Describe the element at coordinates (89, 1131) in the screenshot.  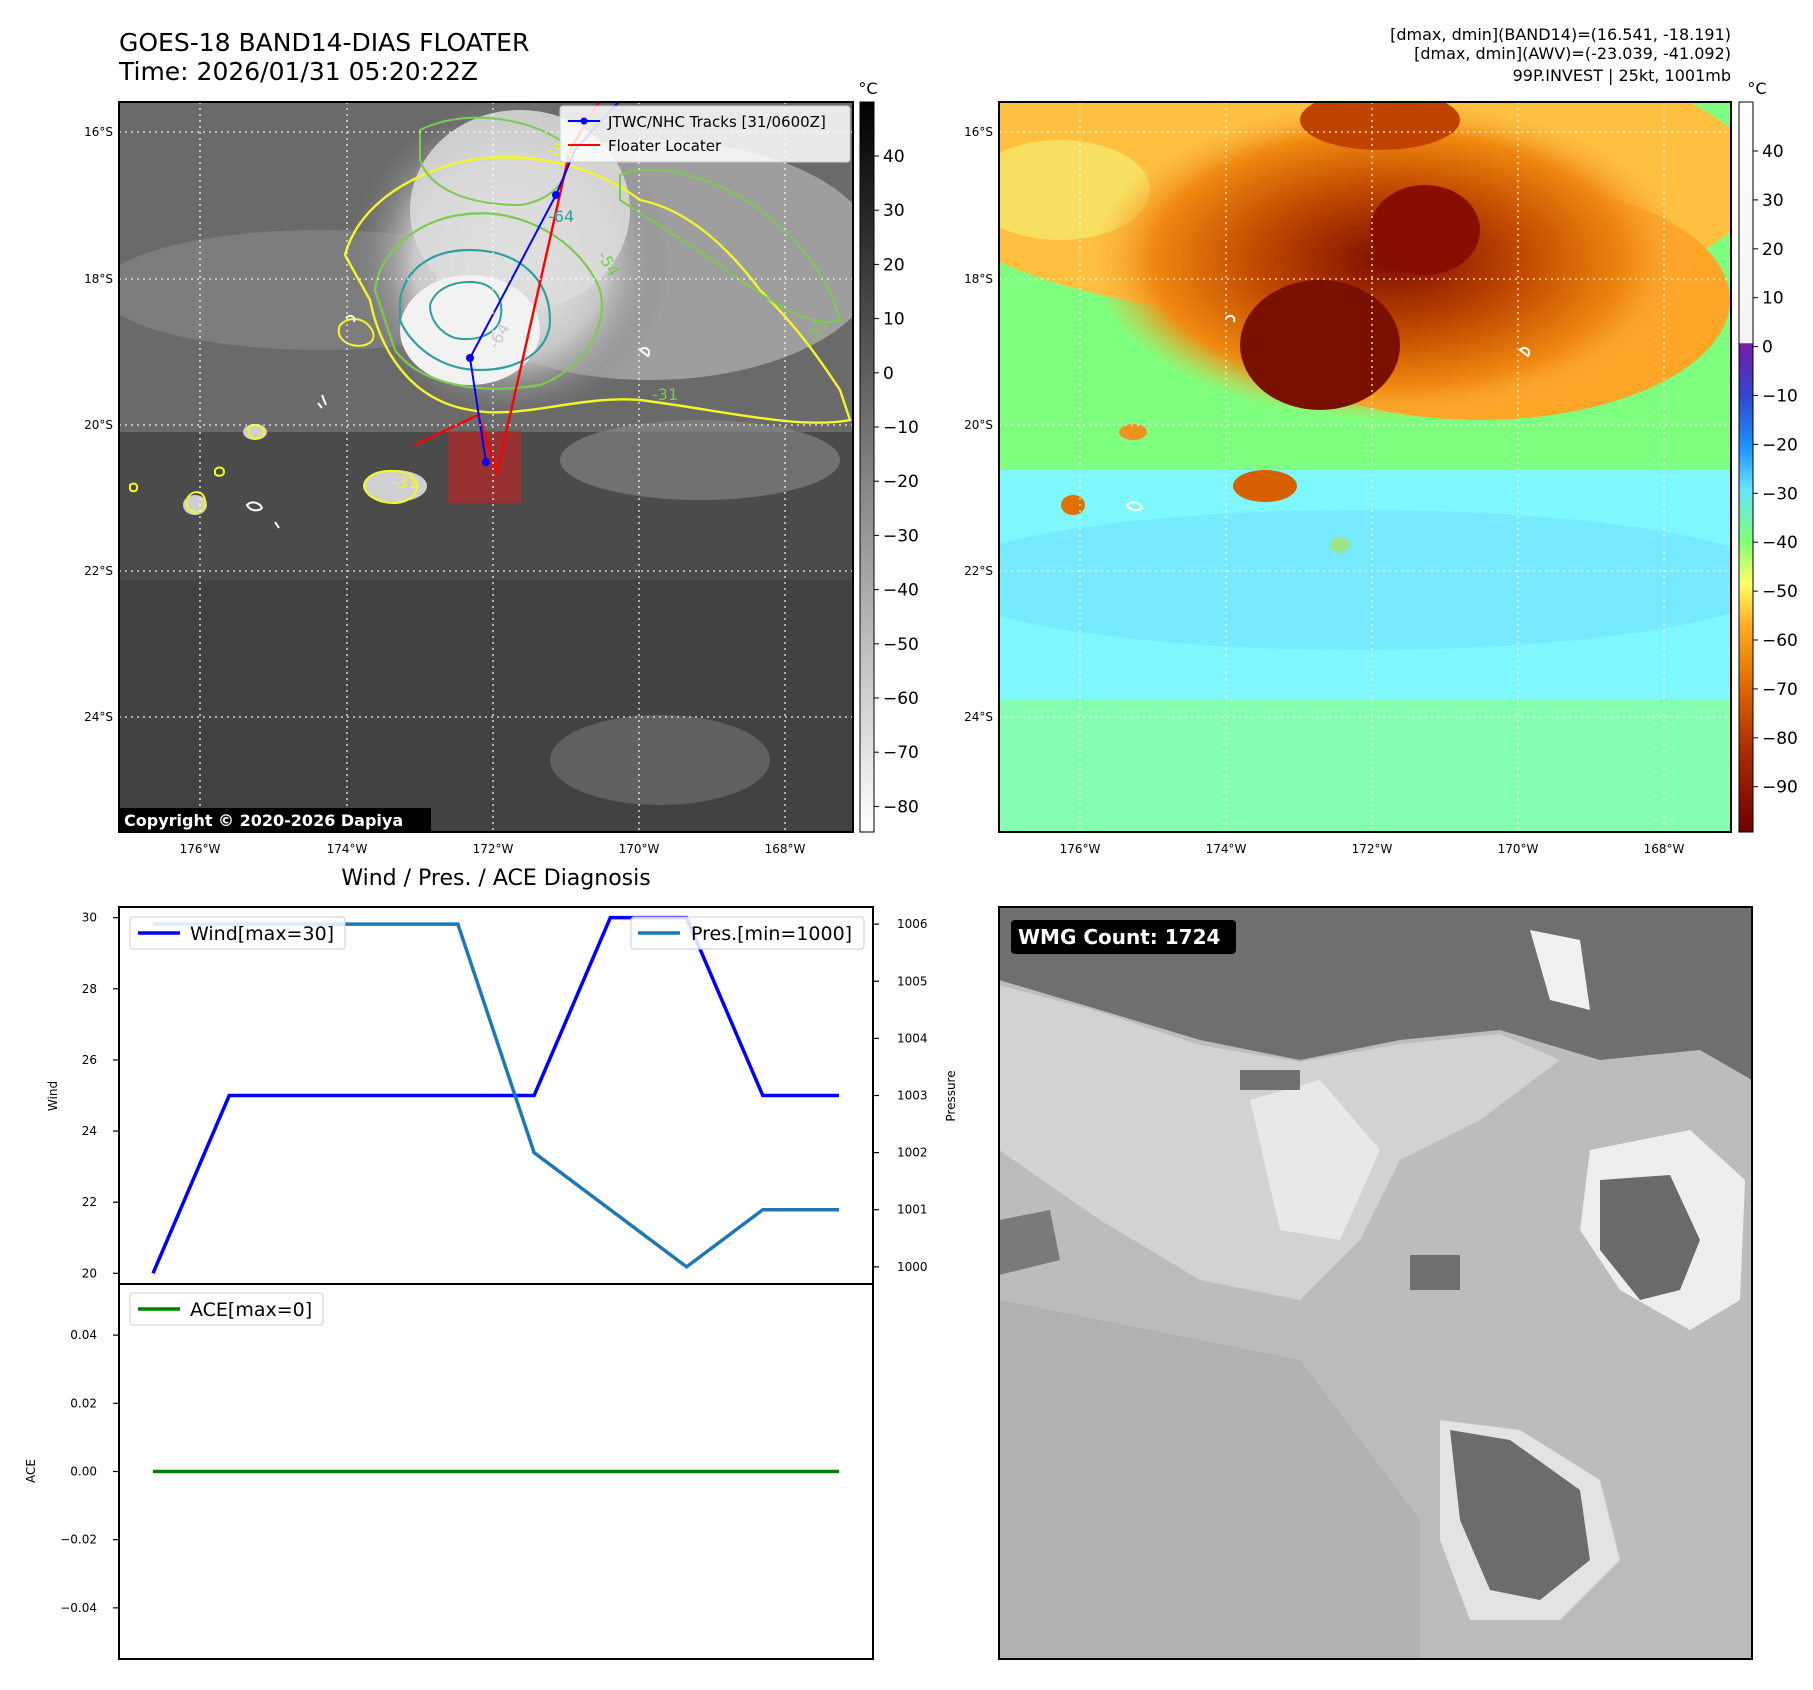
I see `wind-tick-label: 24` at that location.